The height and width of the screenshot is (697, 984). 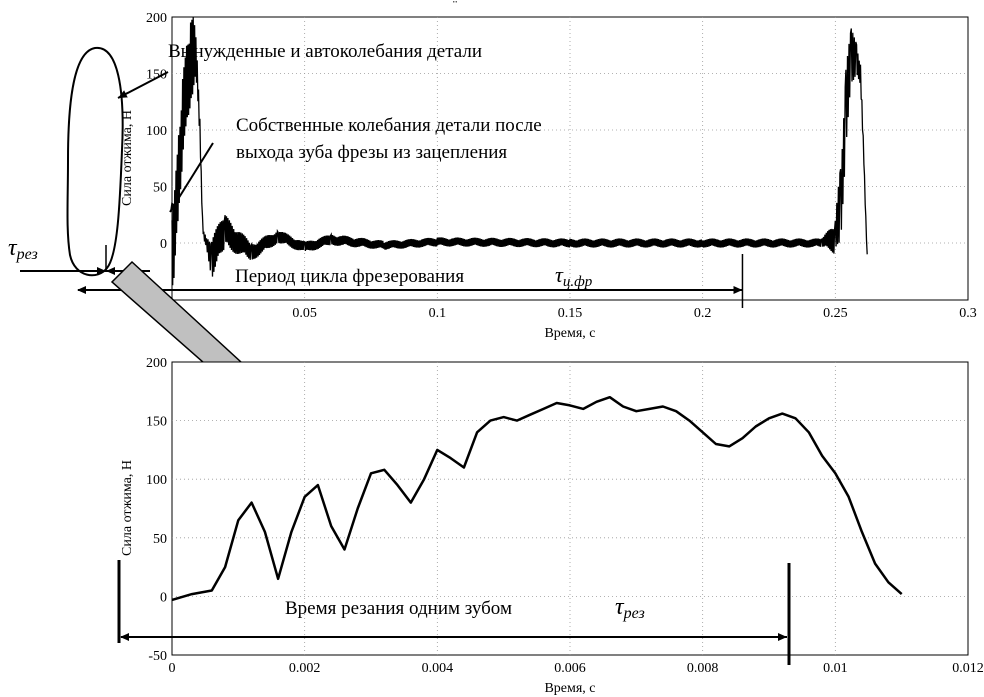 What do you see at coordinates (398, 608) in the screenshot?
I see `cut-time-label: Время резания одним зубом` at bounding box center [398, 608].